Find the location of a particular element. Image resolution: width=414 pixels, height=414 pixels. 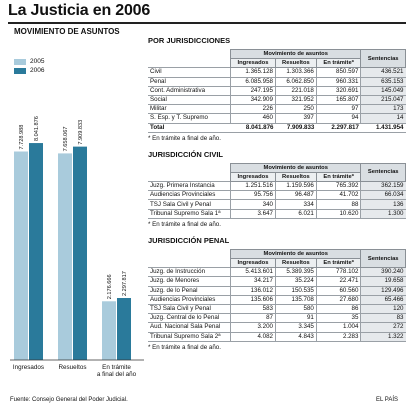

category-label: Resueltos is located at coordinates (72, 367).